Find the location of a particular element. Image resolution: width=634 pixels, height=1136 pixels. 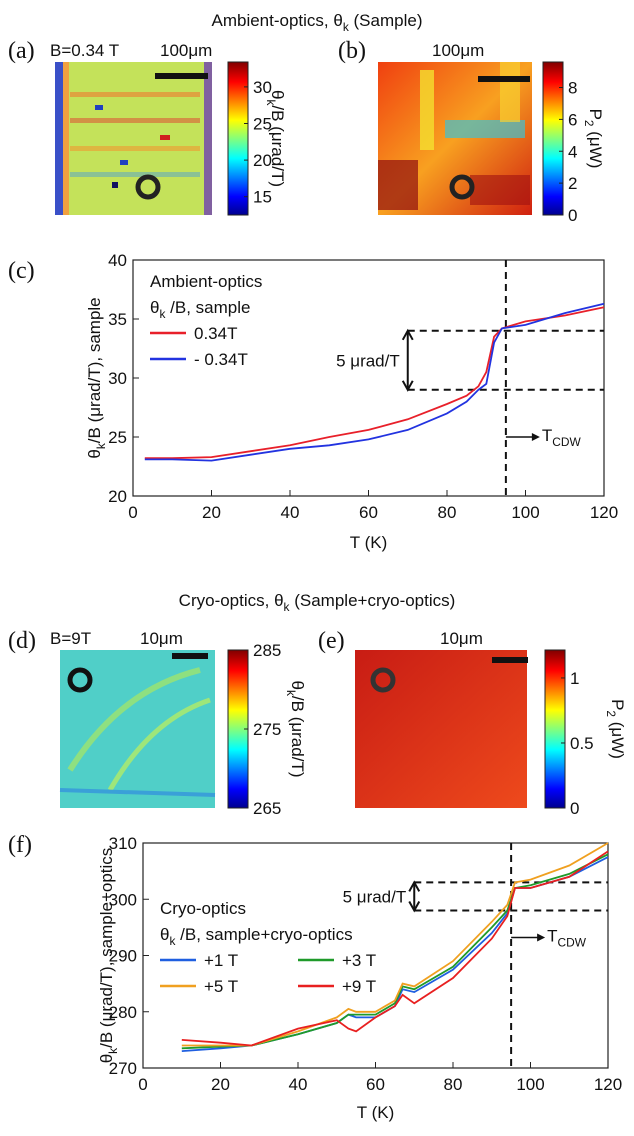

legend-title: Cryo-optics is located at coordinates (203, 908).